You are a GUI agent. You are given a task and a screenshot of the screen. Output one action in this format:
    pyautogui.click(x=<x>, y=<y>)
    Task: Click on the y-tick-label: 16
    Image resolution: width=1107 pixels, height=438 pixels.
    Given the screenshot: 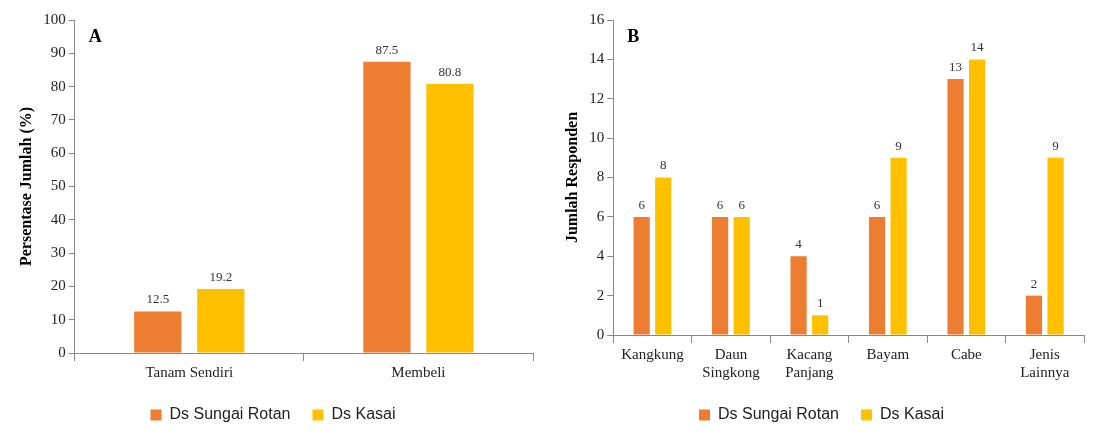 What is the action you would take?
    pyautogui.click(x=597, y=18)
    